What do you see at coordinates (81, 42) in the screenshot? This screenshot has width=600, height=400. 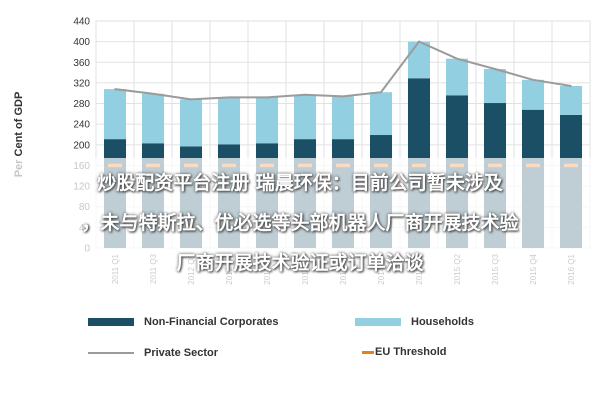 I see `y-tick-label: 400` at bounding box center [81, 42].